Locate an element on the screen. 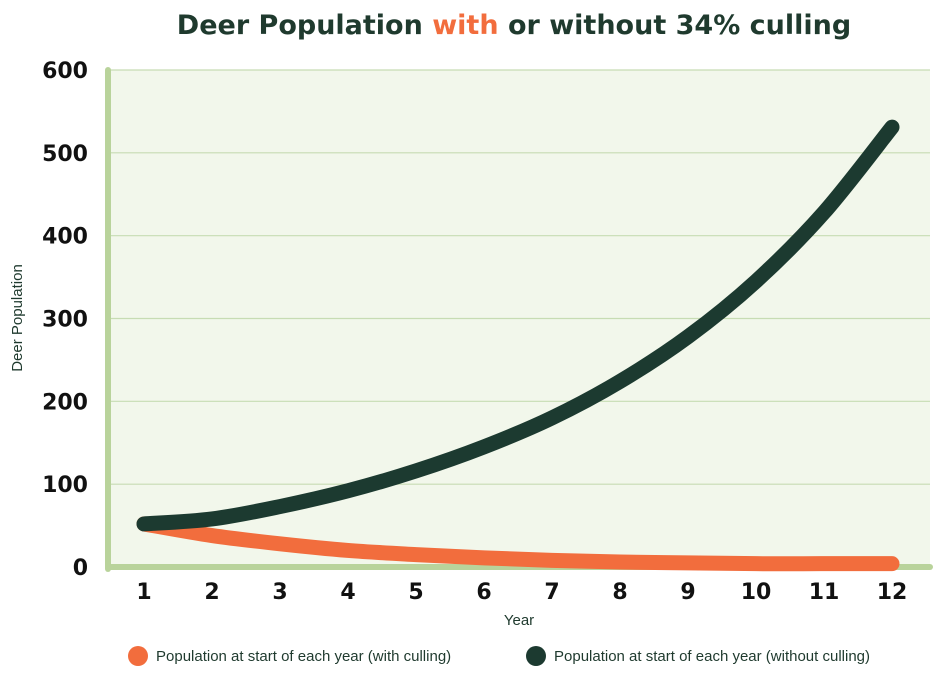  y-axis-ticks: 0 100 200 300 400 500 600 is located at coordinates (65, 320).